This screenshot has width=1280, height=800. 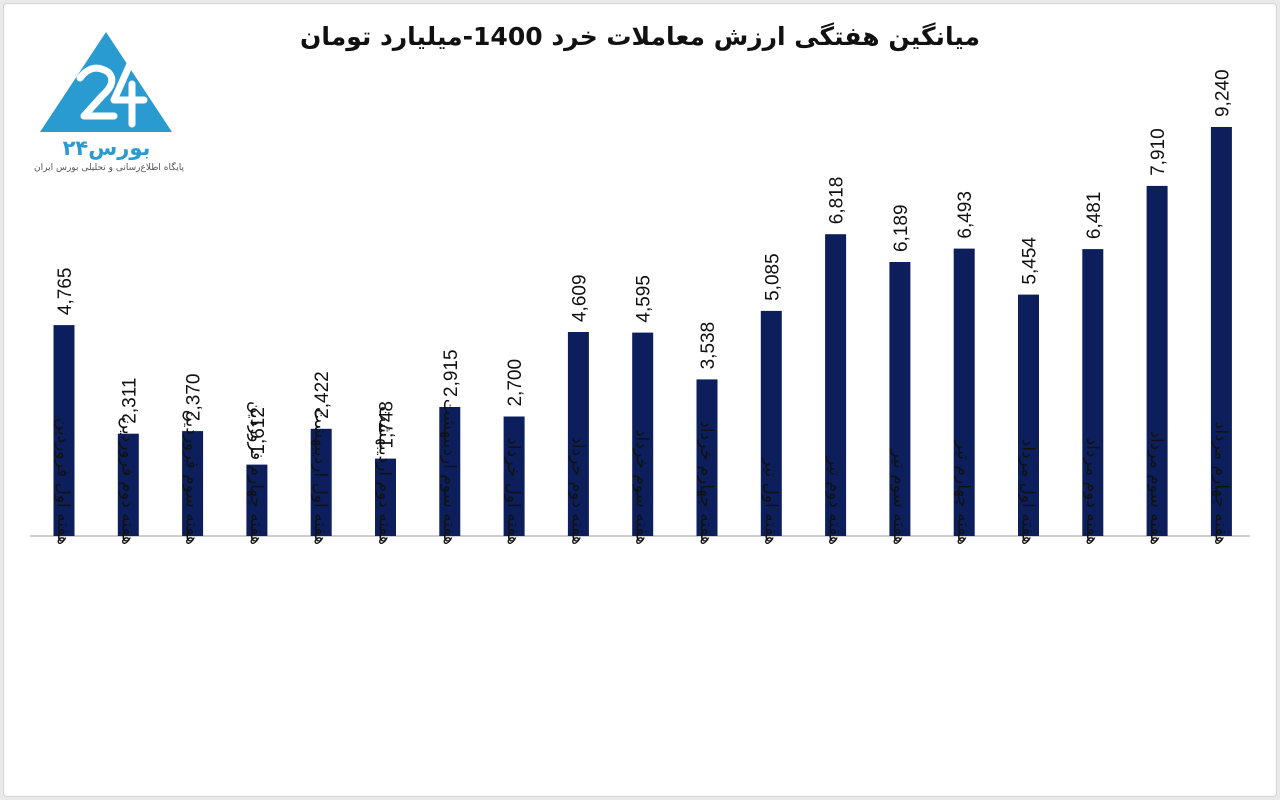 What do you see at coordinates (1030, 261) in the screenshot?
I see `bar-value-label: 5,454` at bounding box center [1030, 261].